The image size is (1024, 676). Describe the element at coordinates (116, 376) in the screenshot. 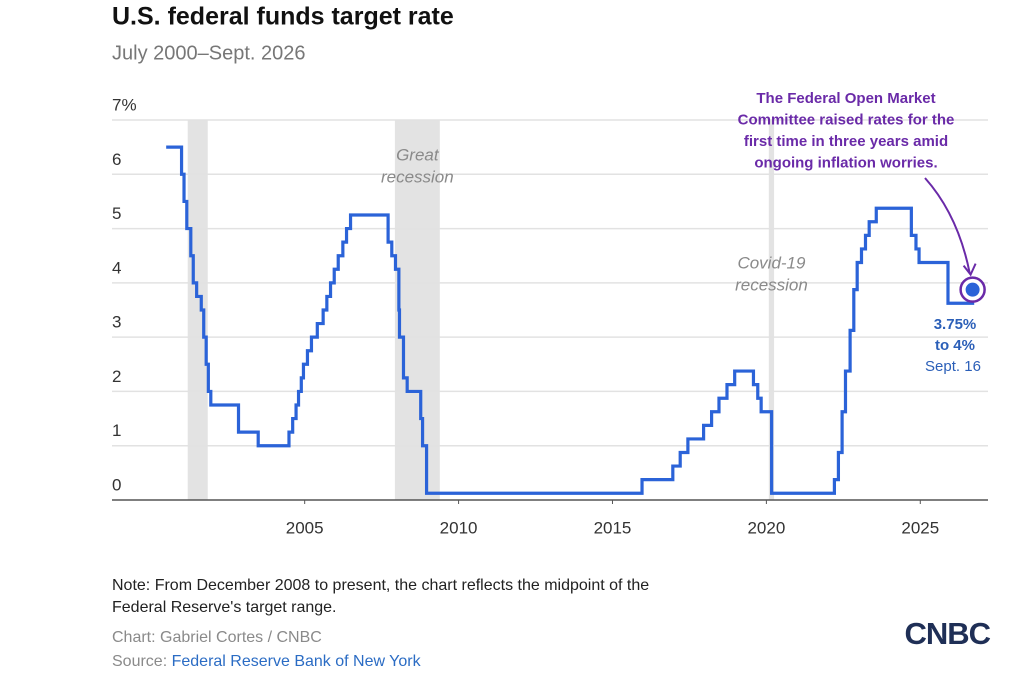

I see `y-tick-label: 2` at that location.